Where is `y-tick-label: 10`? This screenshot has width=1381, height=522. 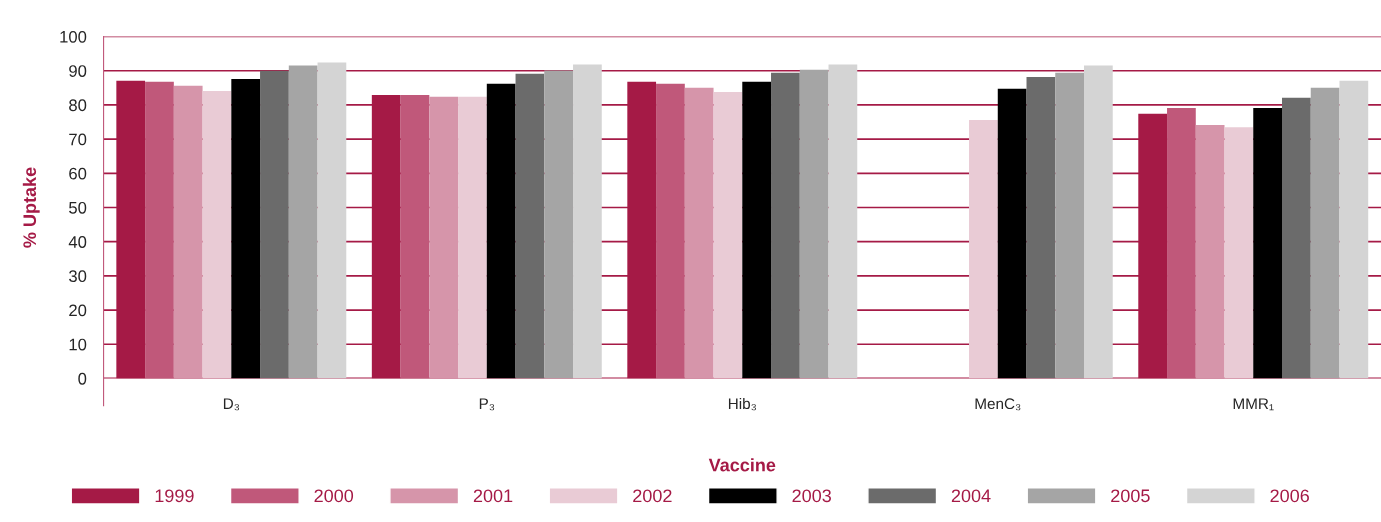 y-tick-label: 10 is located at coordinates (78, 344).